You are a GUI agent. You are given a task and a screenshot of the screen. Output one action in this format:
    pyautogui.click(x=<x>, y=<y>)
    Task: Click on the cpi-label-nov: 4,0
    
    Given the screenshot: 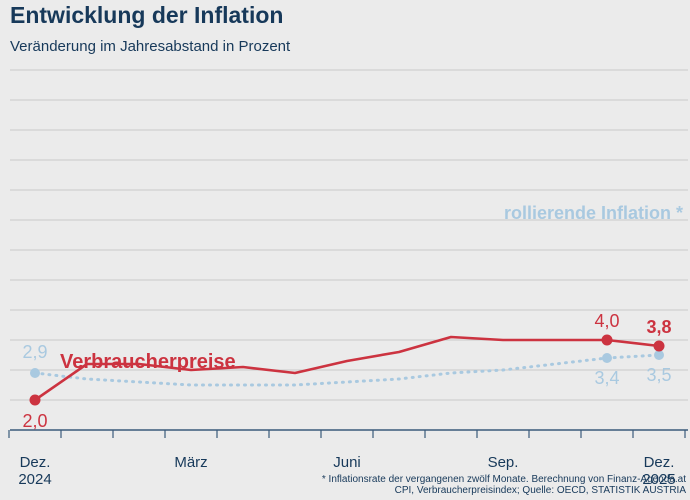 What is the action you would take?
    pyautogui.click(x=606, y=321)
    